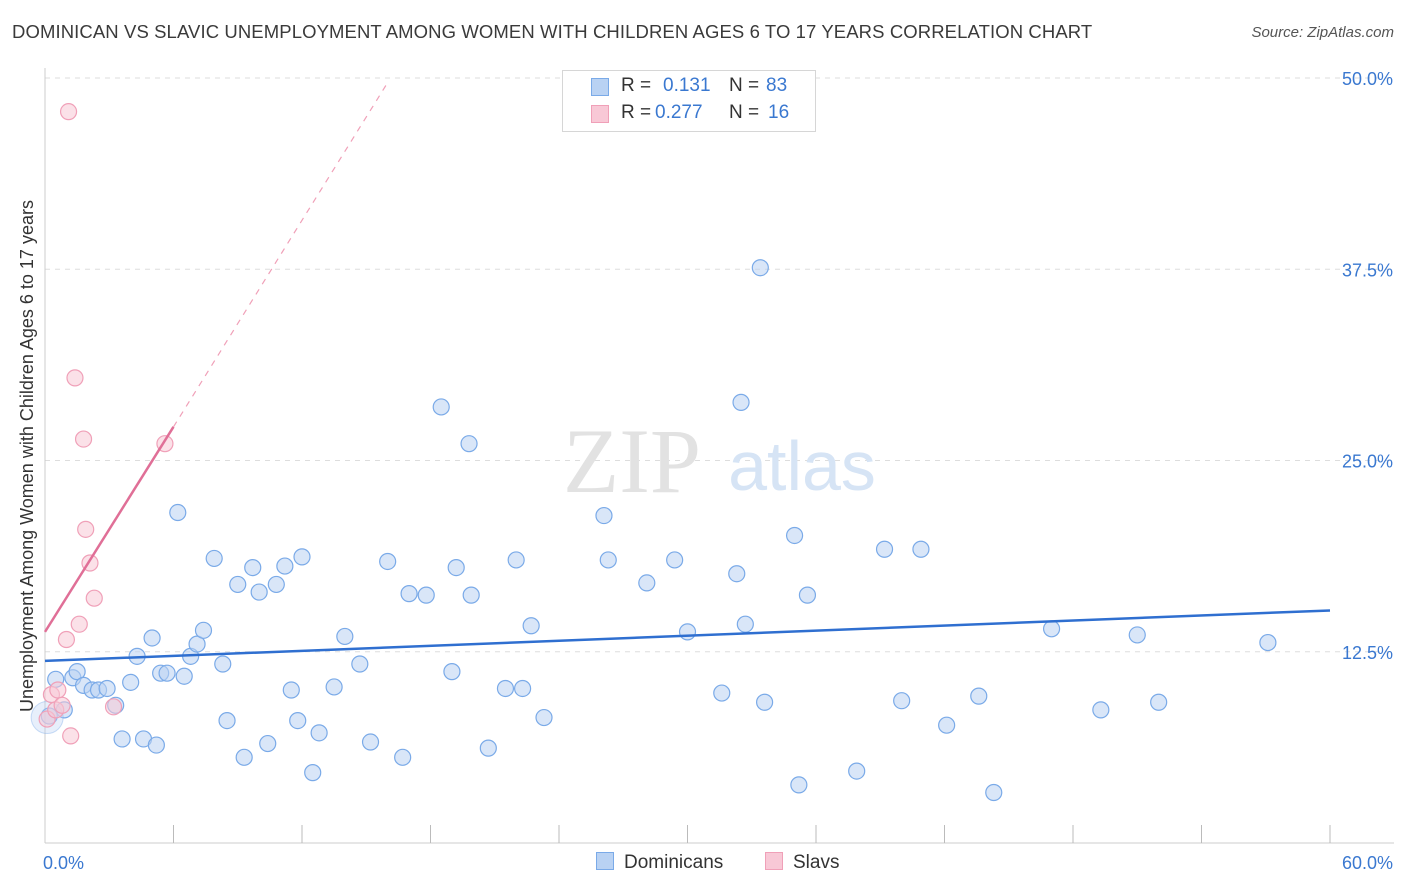 This screenshot has height=892, width=1406. Describe the element at coordinates (679, 112) in the screenshot. I see `legend-r-value-slavs: 0.277` at that location.